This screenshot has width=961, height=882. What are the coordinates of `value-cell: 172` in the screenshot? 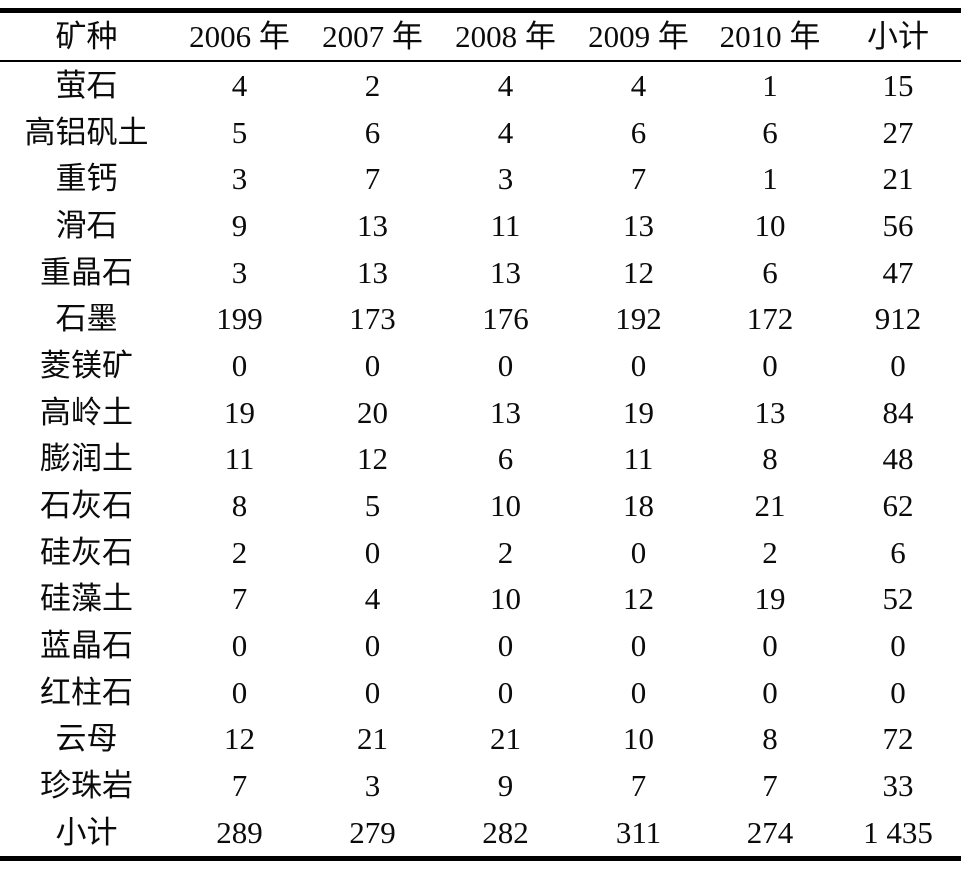 It's located at (770, 319).